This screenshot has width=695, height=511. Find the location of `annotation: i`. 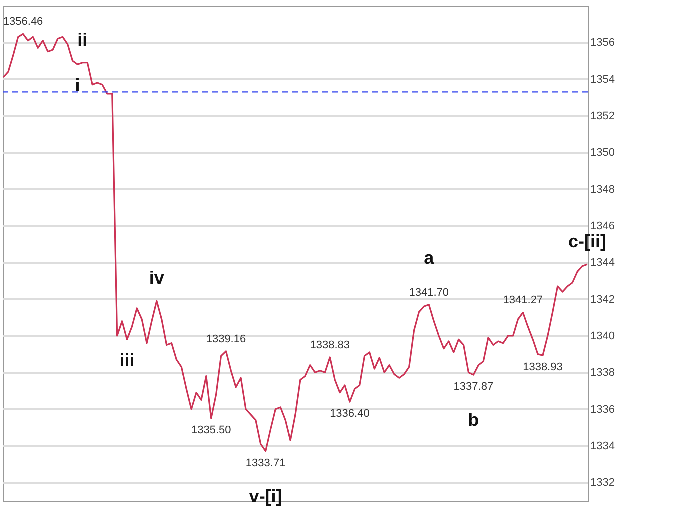

annotation: i is located at coordinates (77, 86).